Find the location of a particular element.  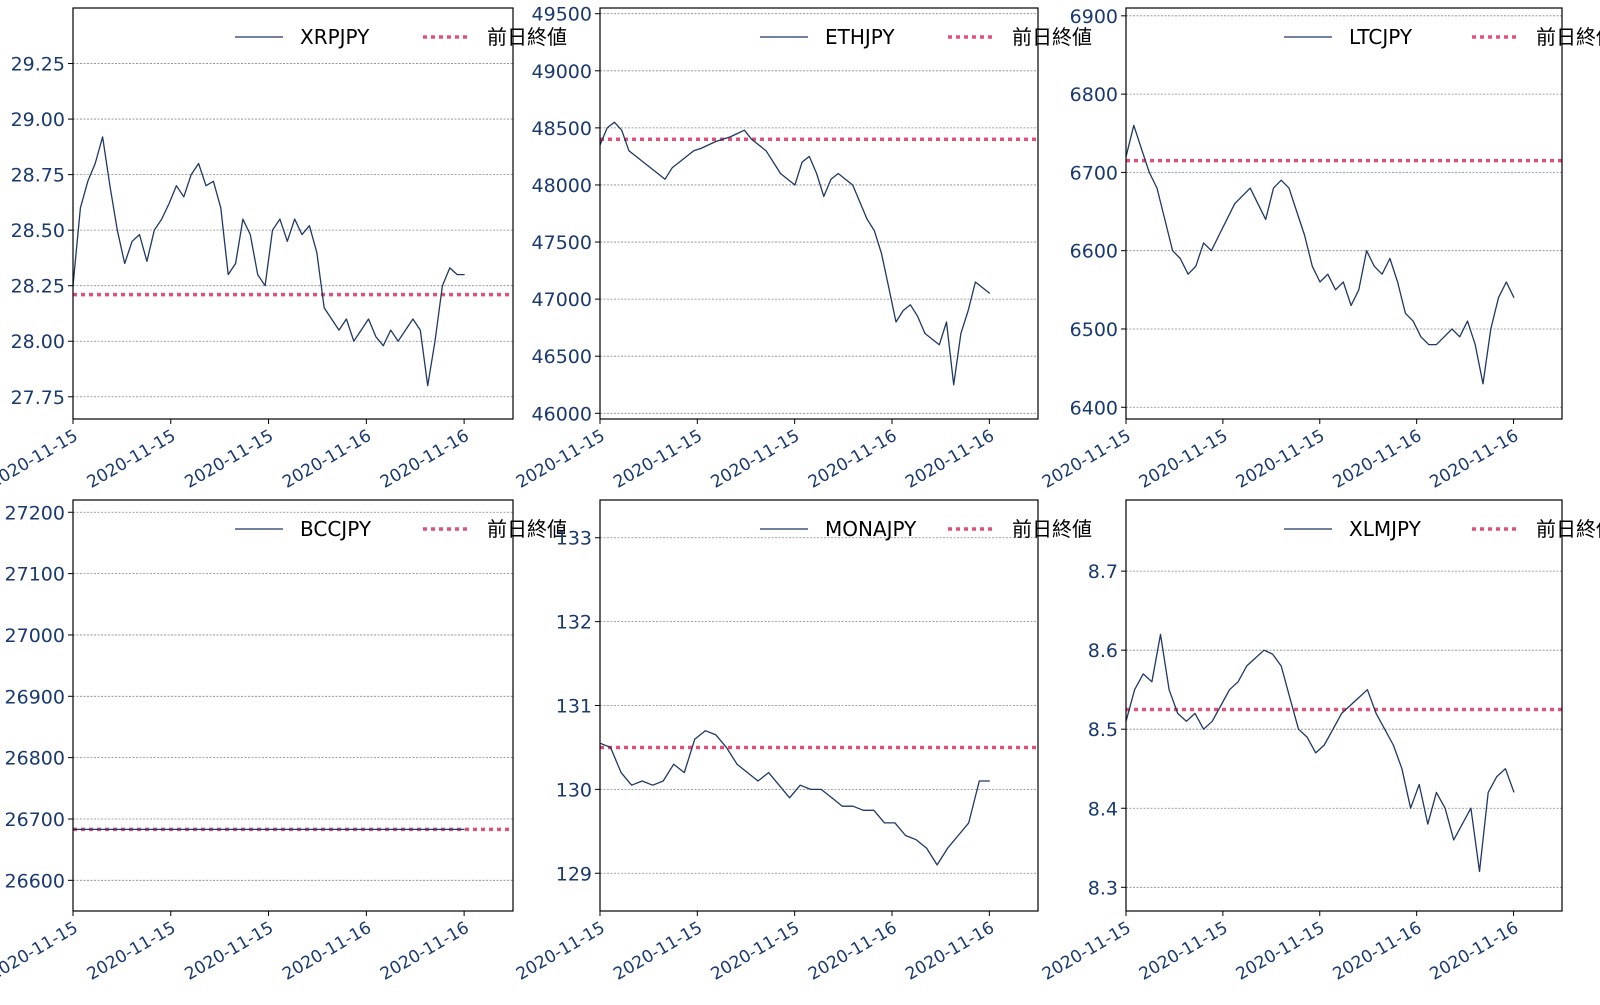

y-tick-label: 27100 is located at coordinates (35, 575).